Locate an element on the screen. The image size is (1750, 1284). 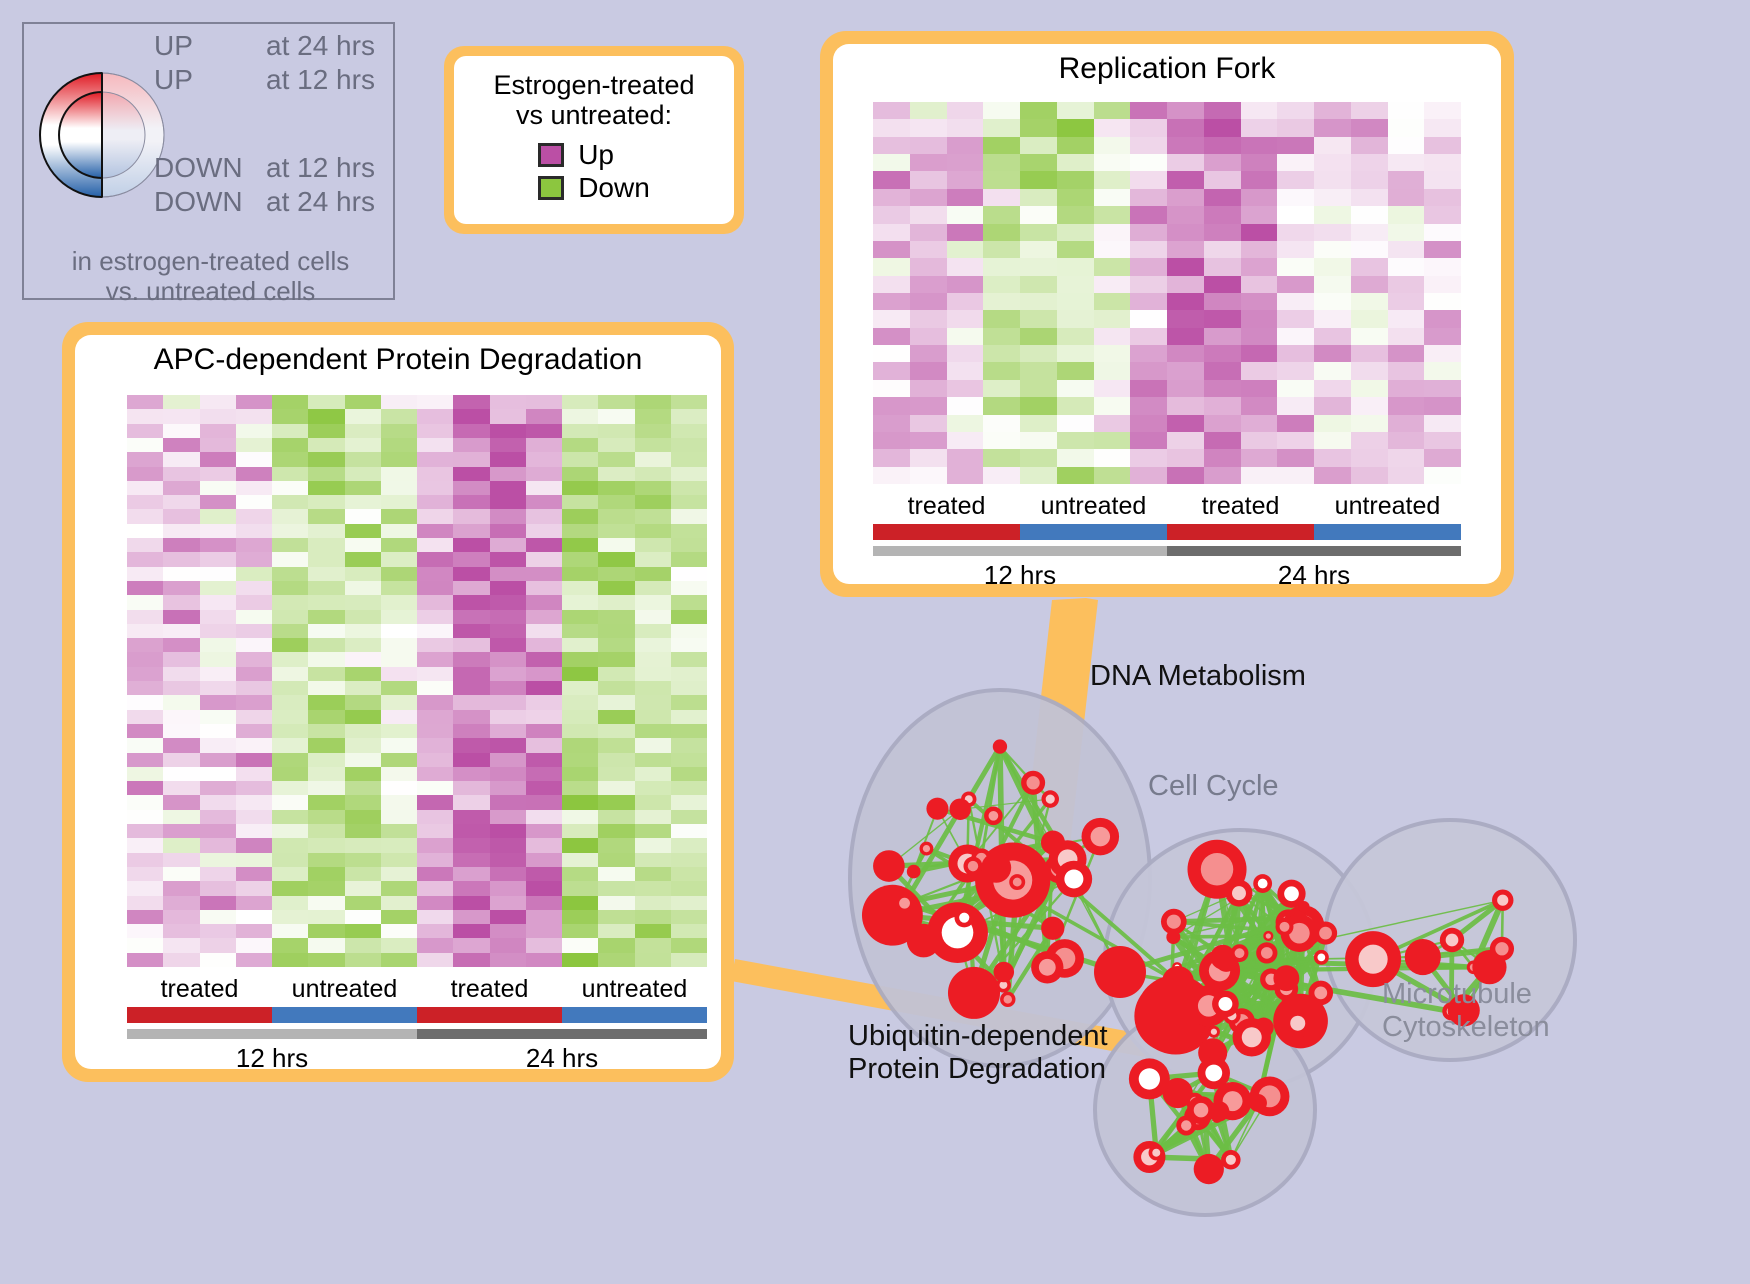
down-color-swatch is located at coordinates (551, 188).